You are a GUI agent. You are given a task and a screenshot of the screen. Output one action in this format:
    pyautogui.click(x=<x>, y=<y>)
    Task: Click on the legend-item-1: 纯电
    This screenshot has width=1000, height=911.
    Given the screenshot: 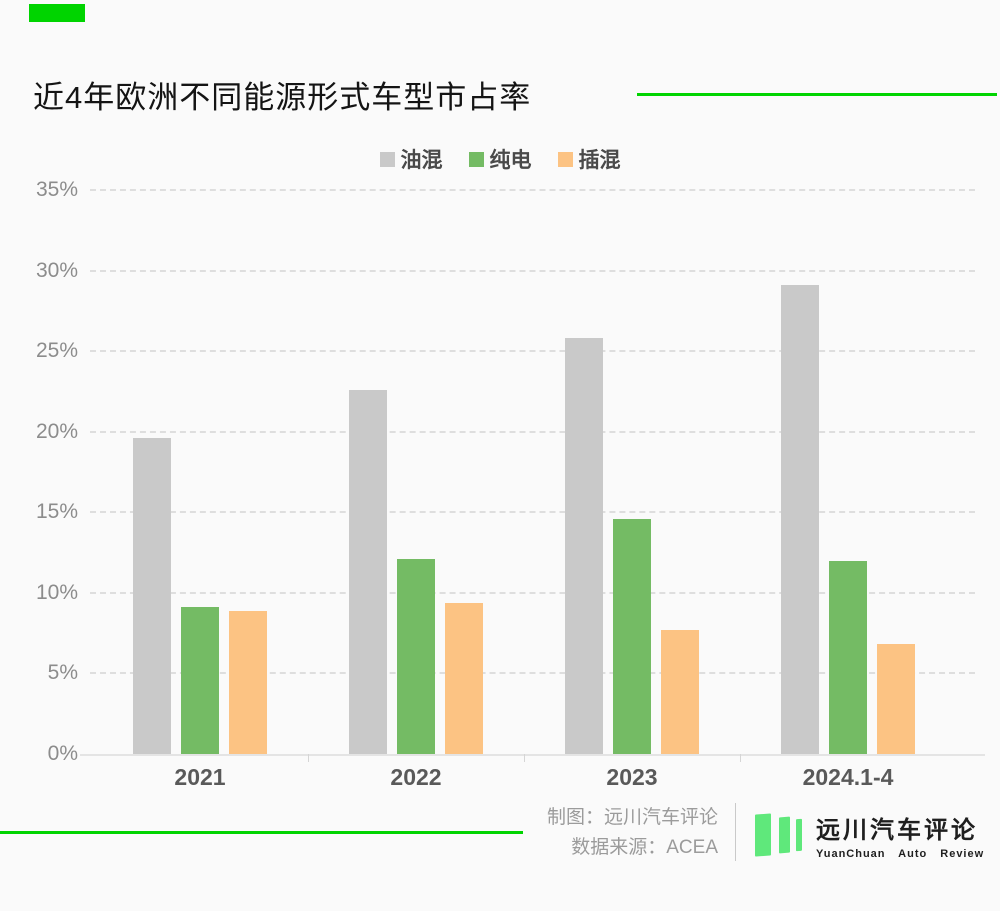 What is the action you would take?
    pyautogui.click(x=500, y=159)
    